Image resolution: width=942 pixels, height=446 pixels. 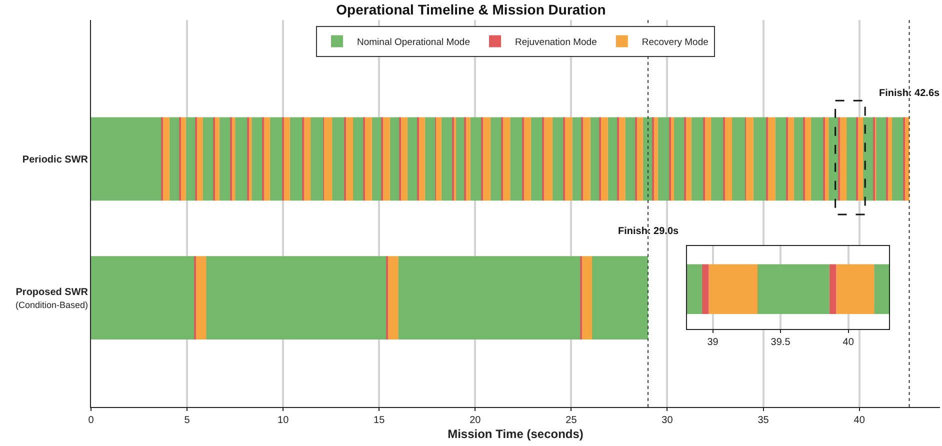 What do you see at coordinates (572, 420) in the screenshot?
I see `x-tick-label: 25` at bounding box center [572, 420].